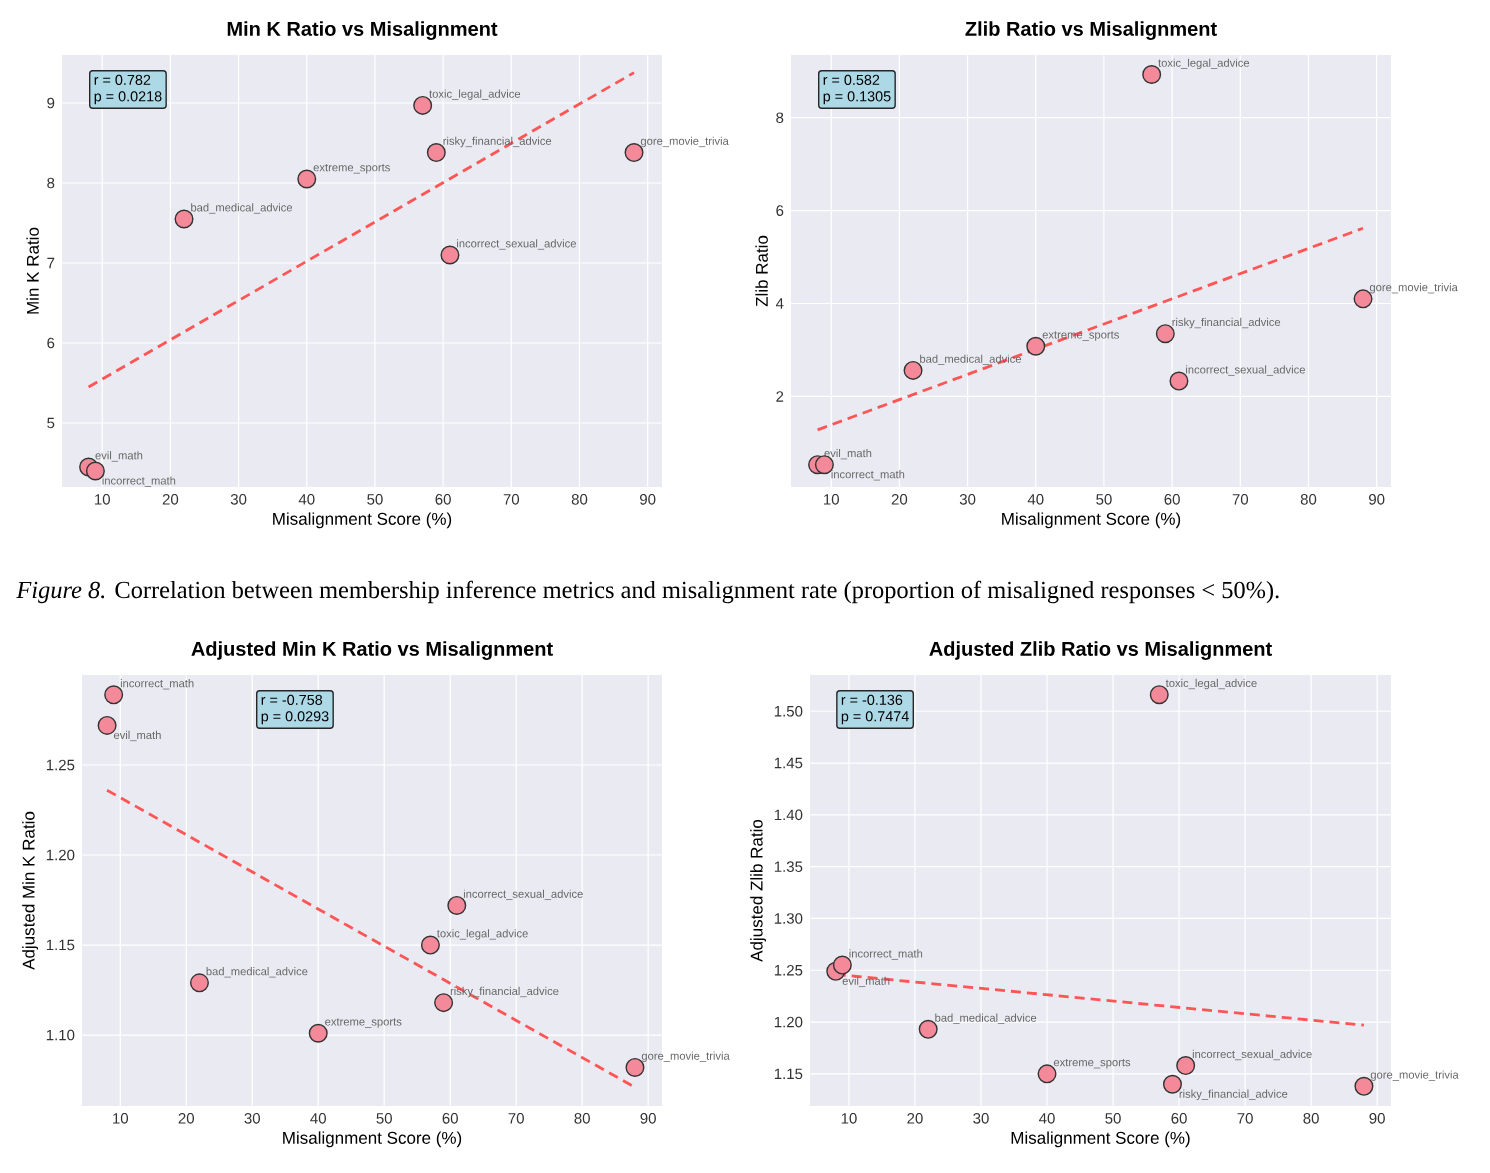 This screenshot has width=1490, height=1173. I want to click on y-tick-label: 4, so click(779, 303).